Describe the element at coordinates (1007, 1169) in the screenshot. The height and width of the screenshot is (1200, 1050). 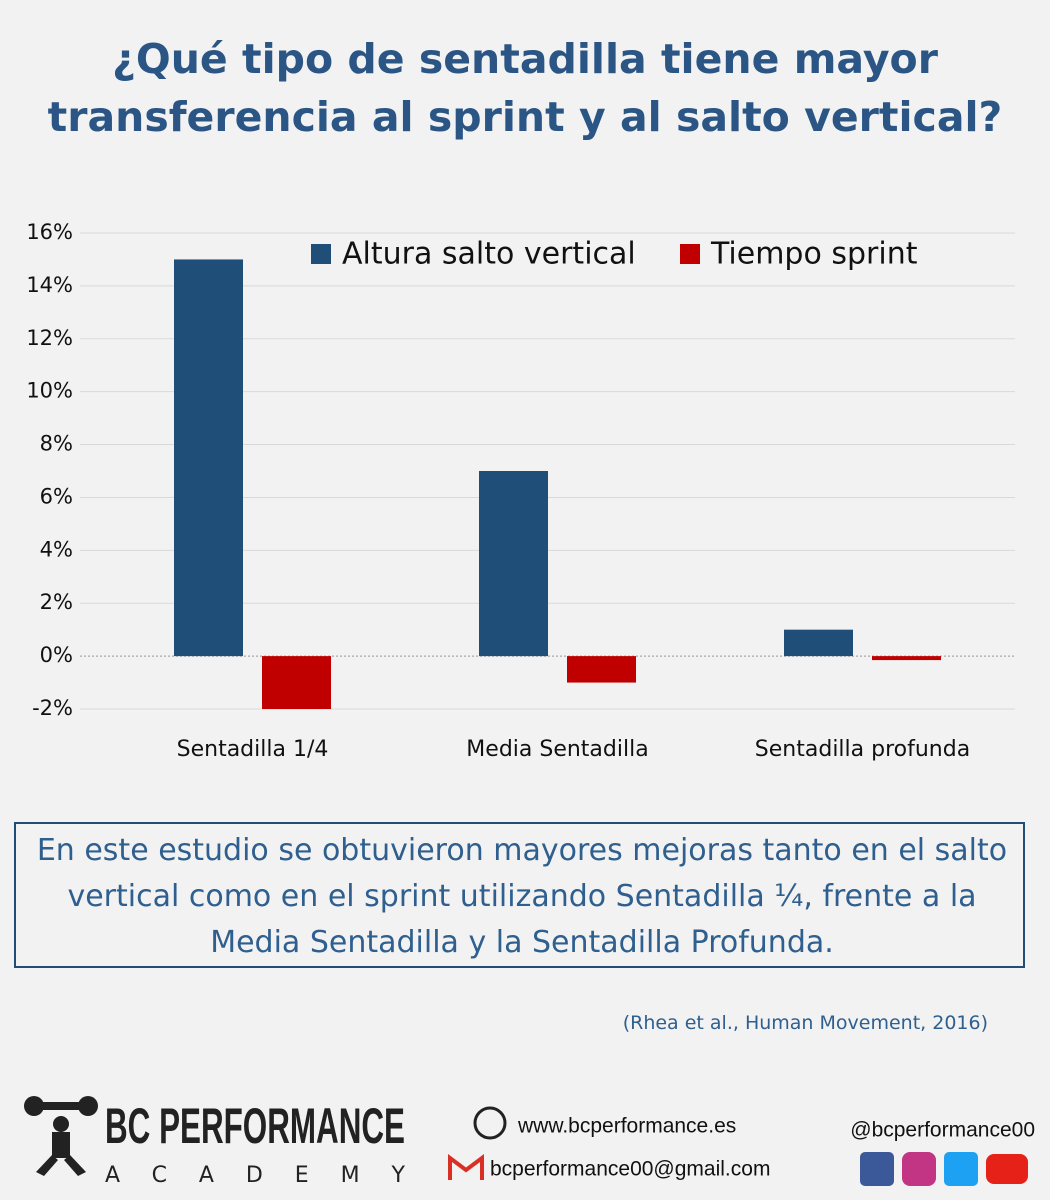
I see `youtube-icon` at that location.